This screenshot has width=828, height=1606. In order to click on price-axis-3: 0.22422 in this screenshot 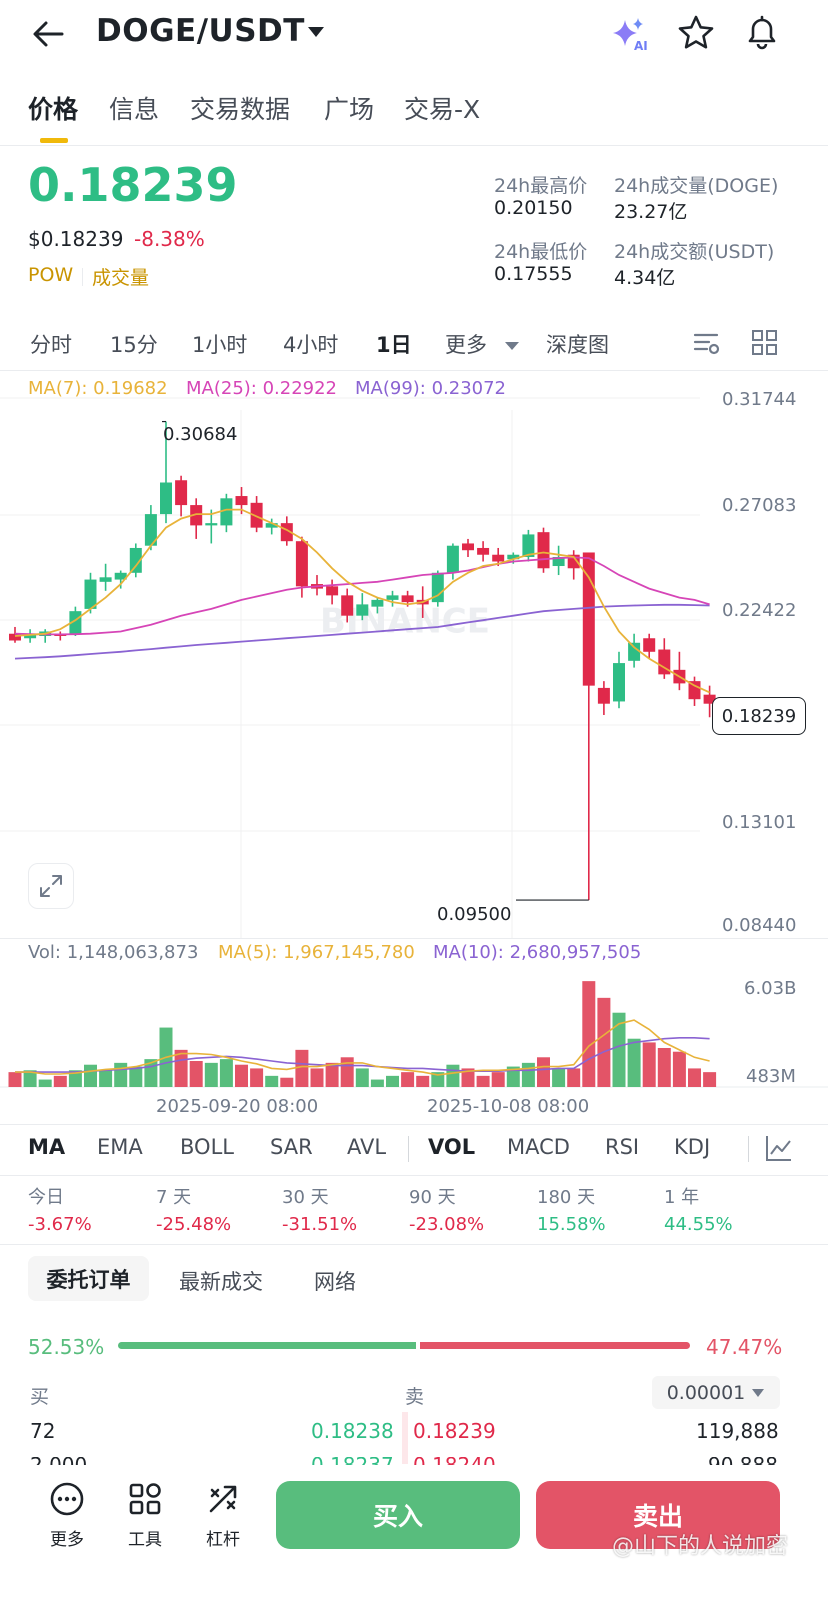, I will do `click(759, 610)`.